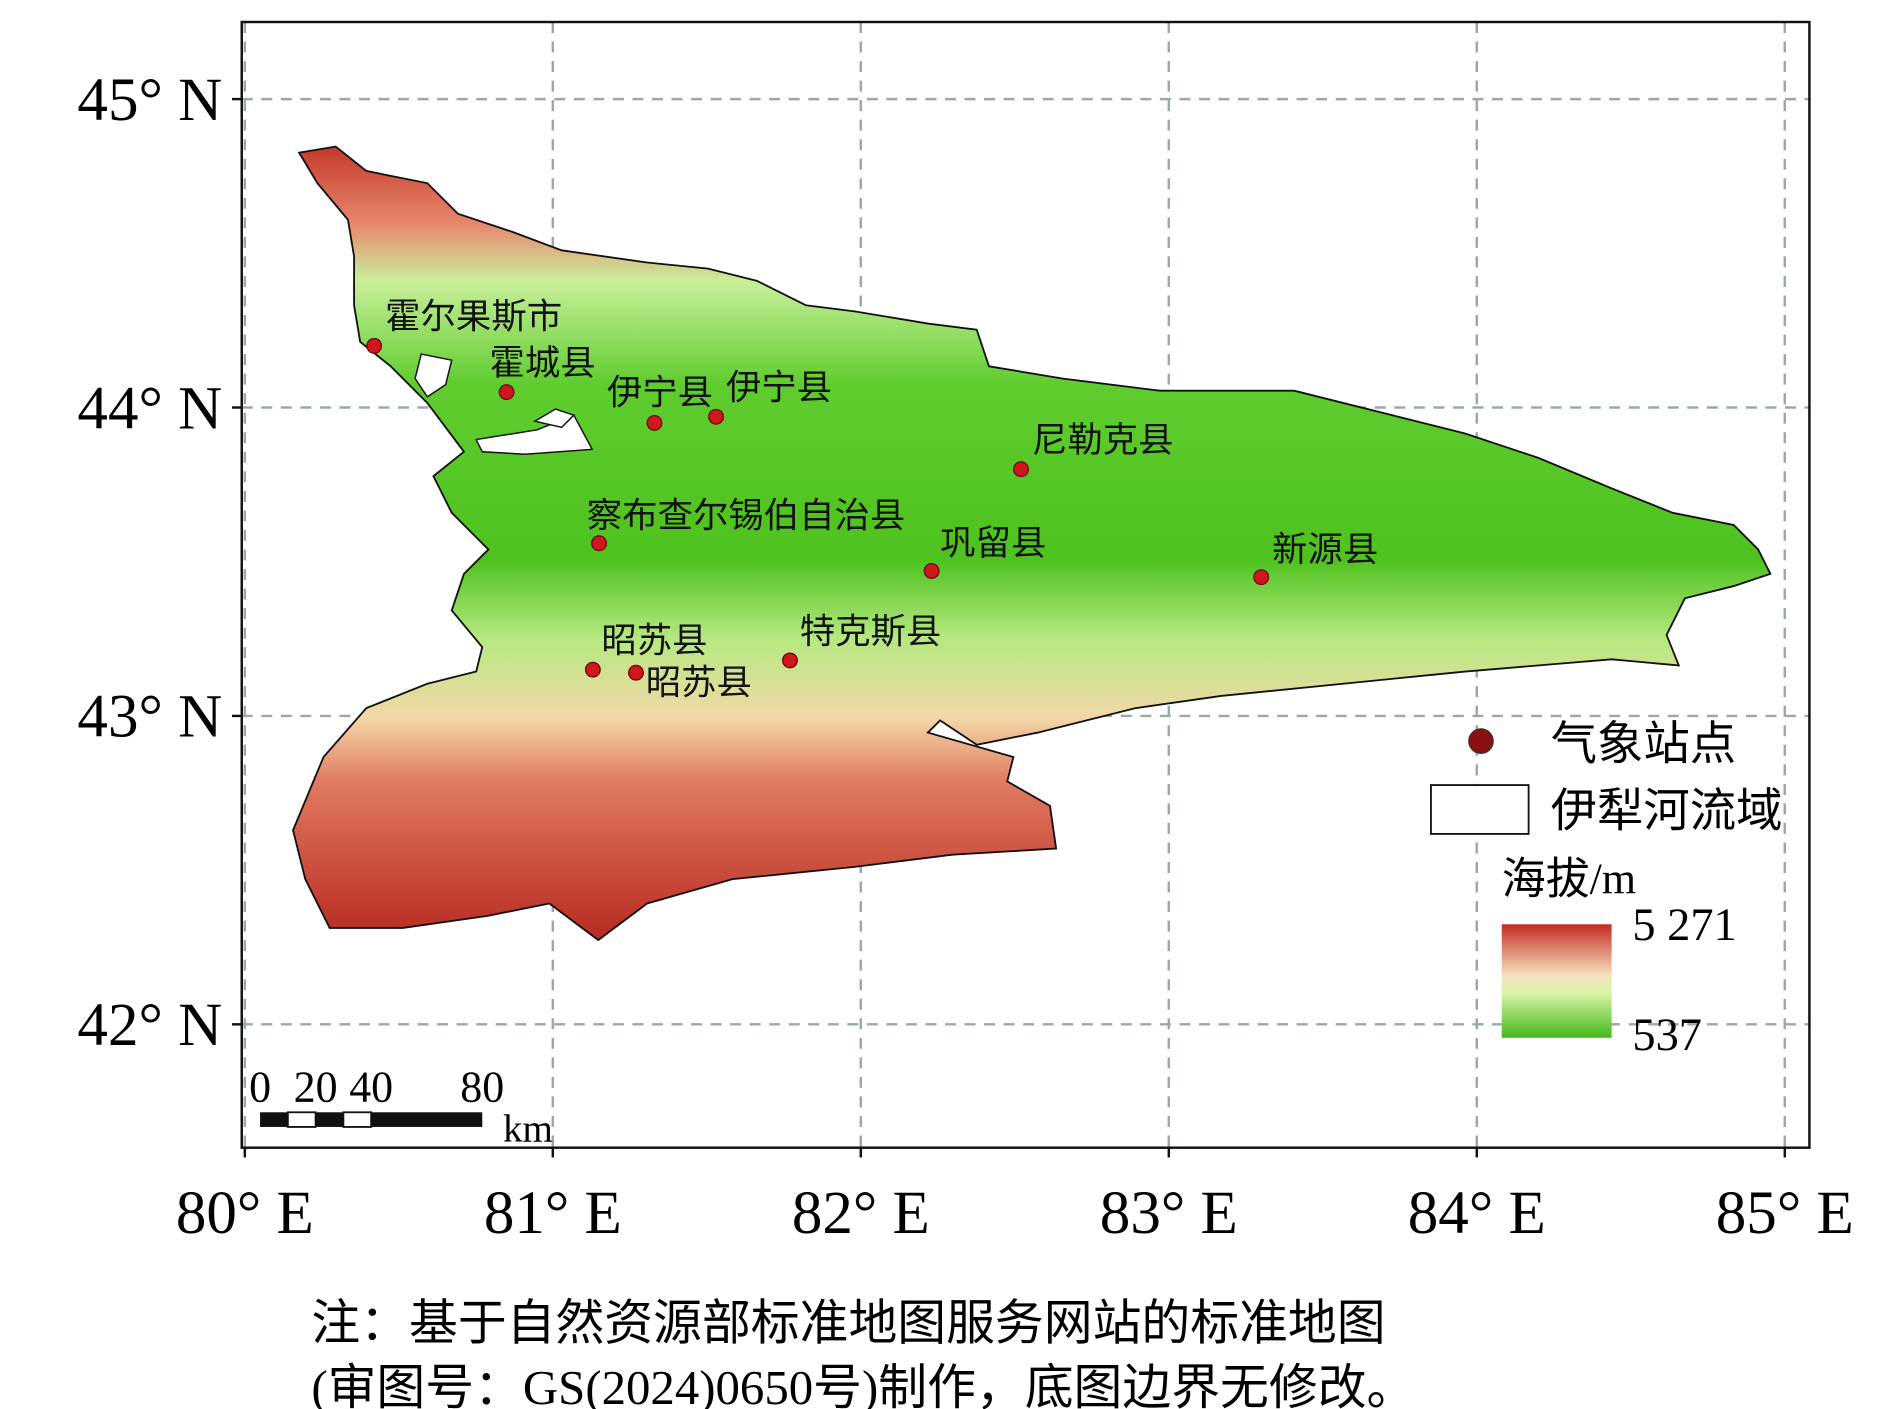  I want to click on elevation-max-label: 5 271, so click(1684, 925).